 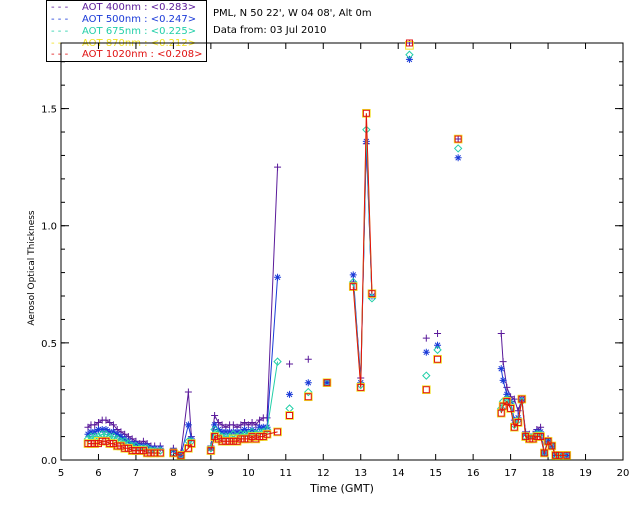 What do you see at coordinates (270, 30) in the screenshot?
I see `data-date: Data from: 03 Jul 2010` at bounding box center [270, 30].